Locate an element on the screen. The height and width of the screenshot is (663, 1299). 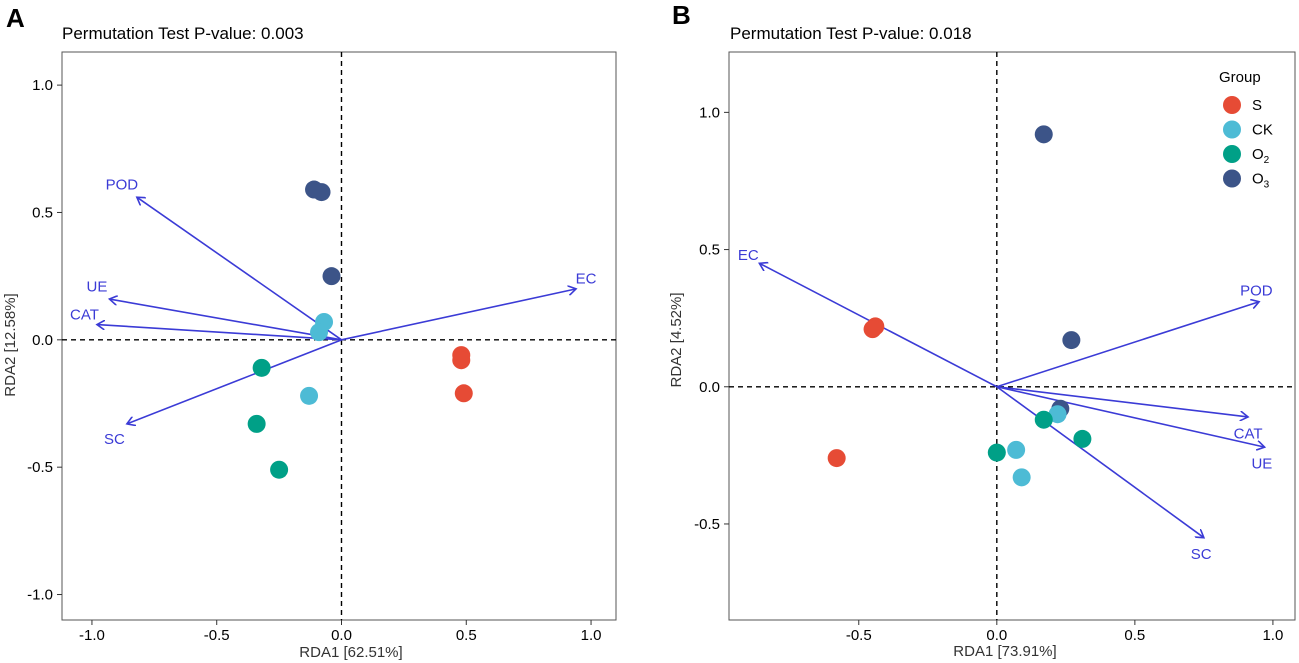
legend-swatch-ck is located at coordinates (1232, 129).